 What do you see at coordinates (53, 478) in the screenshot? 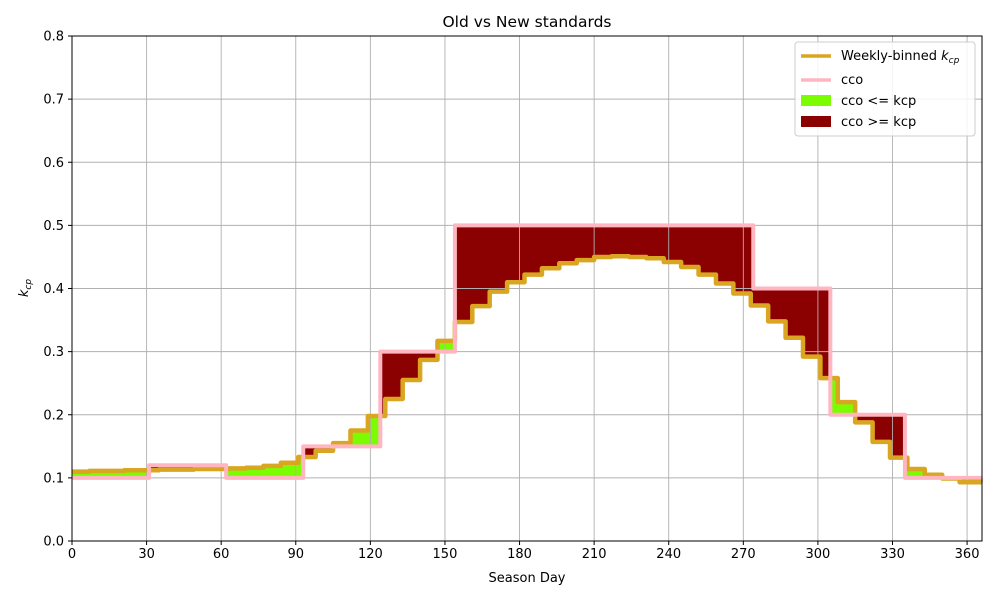
I see `y-tick-label: 0.1` at bounding box center [53, 478].